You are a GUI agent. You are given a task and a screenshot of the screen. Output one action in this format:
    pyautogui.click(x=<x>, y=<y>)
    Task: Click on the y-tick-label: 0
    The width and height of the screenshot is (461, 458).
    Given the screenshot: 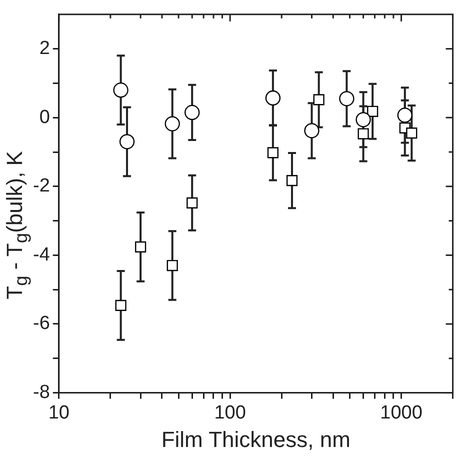 What is the action you would take?
    pyautogui.click(x=44, y=117)
    